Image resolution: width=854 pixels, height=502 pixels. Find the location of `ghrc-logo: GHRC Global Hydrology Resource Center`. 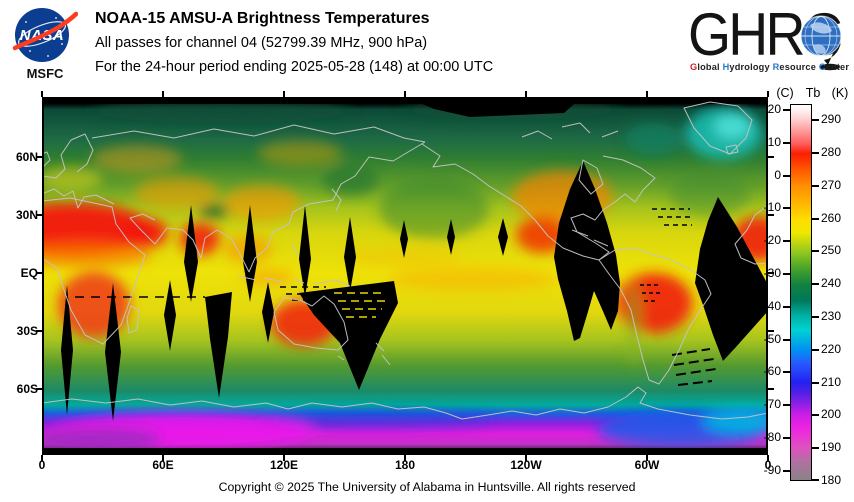

ghrc-logo: GHRC Global Hydrology Resource Center is located at coordinates (769, 42).